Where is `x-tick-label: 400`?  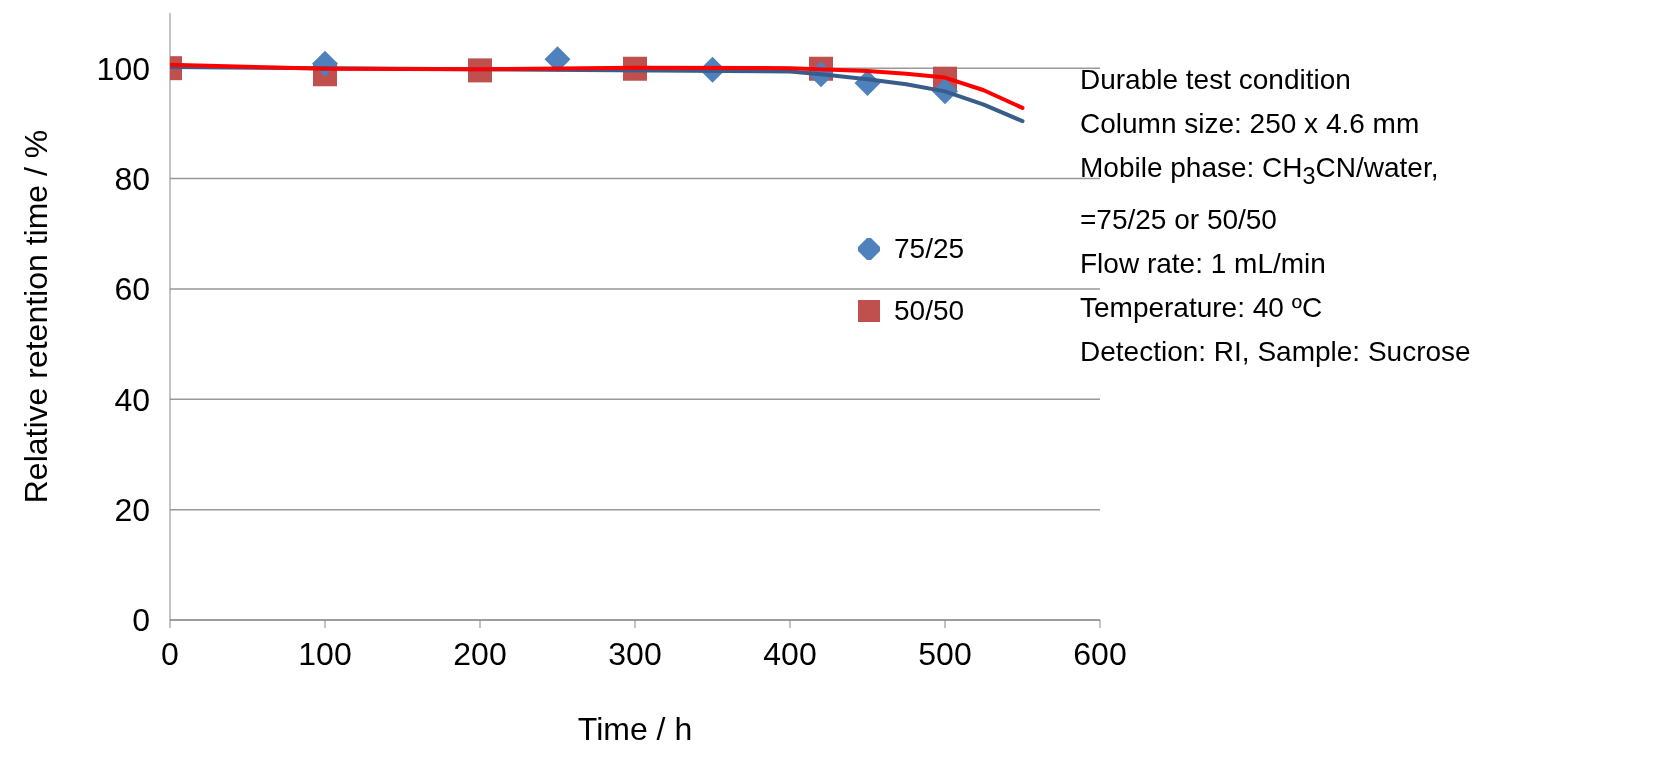 x-tick-label: 400 is located at coordinates (790, 653).